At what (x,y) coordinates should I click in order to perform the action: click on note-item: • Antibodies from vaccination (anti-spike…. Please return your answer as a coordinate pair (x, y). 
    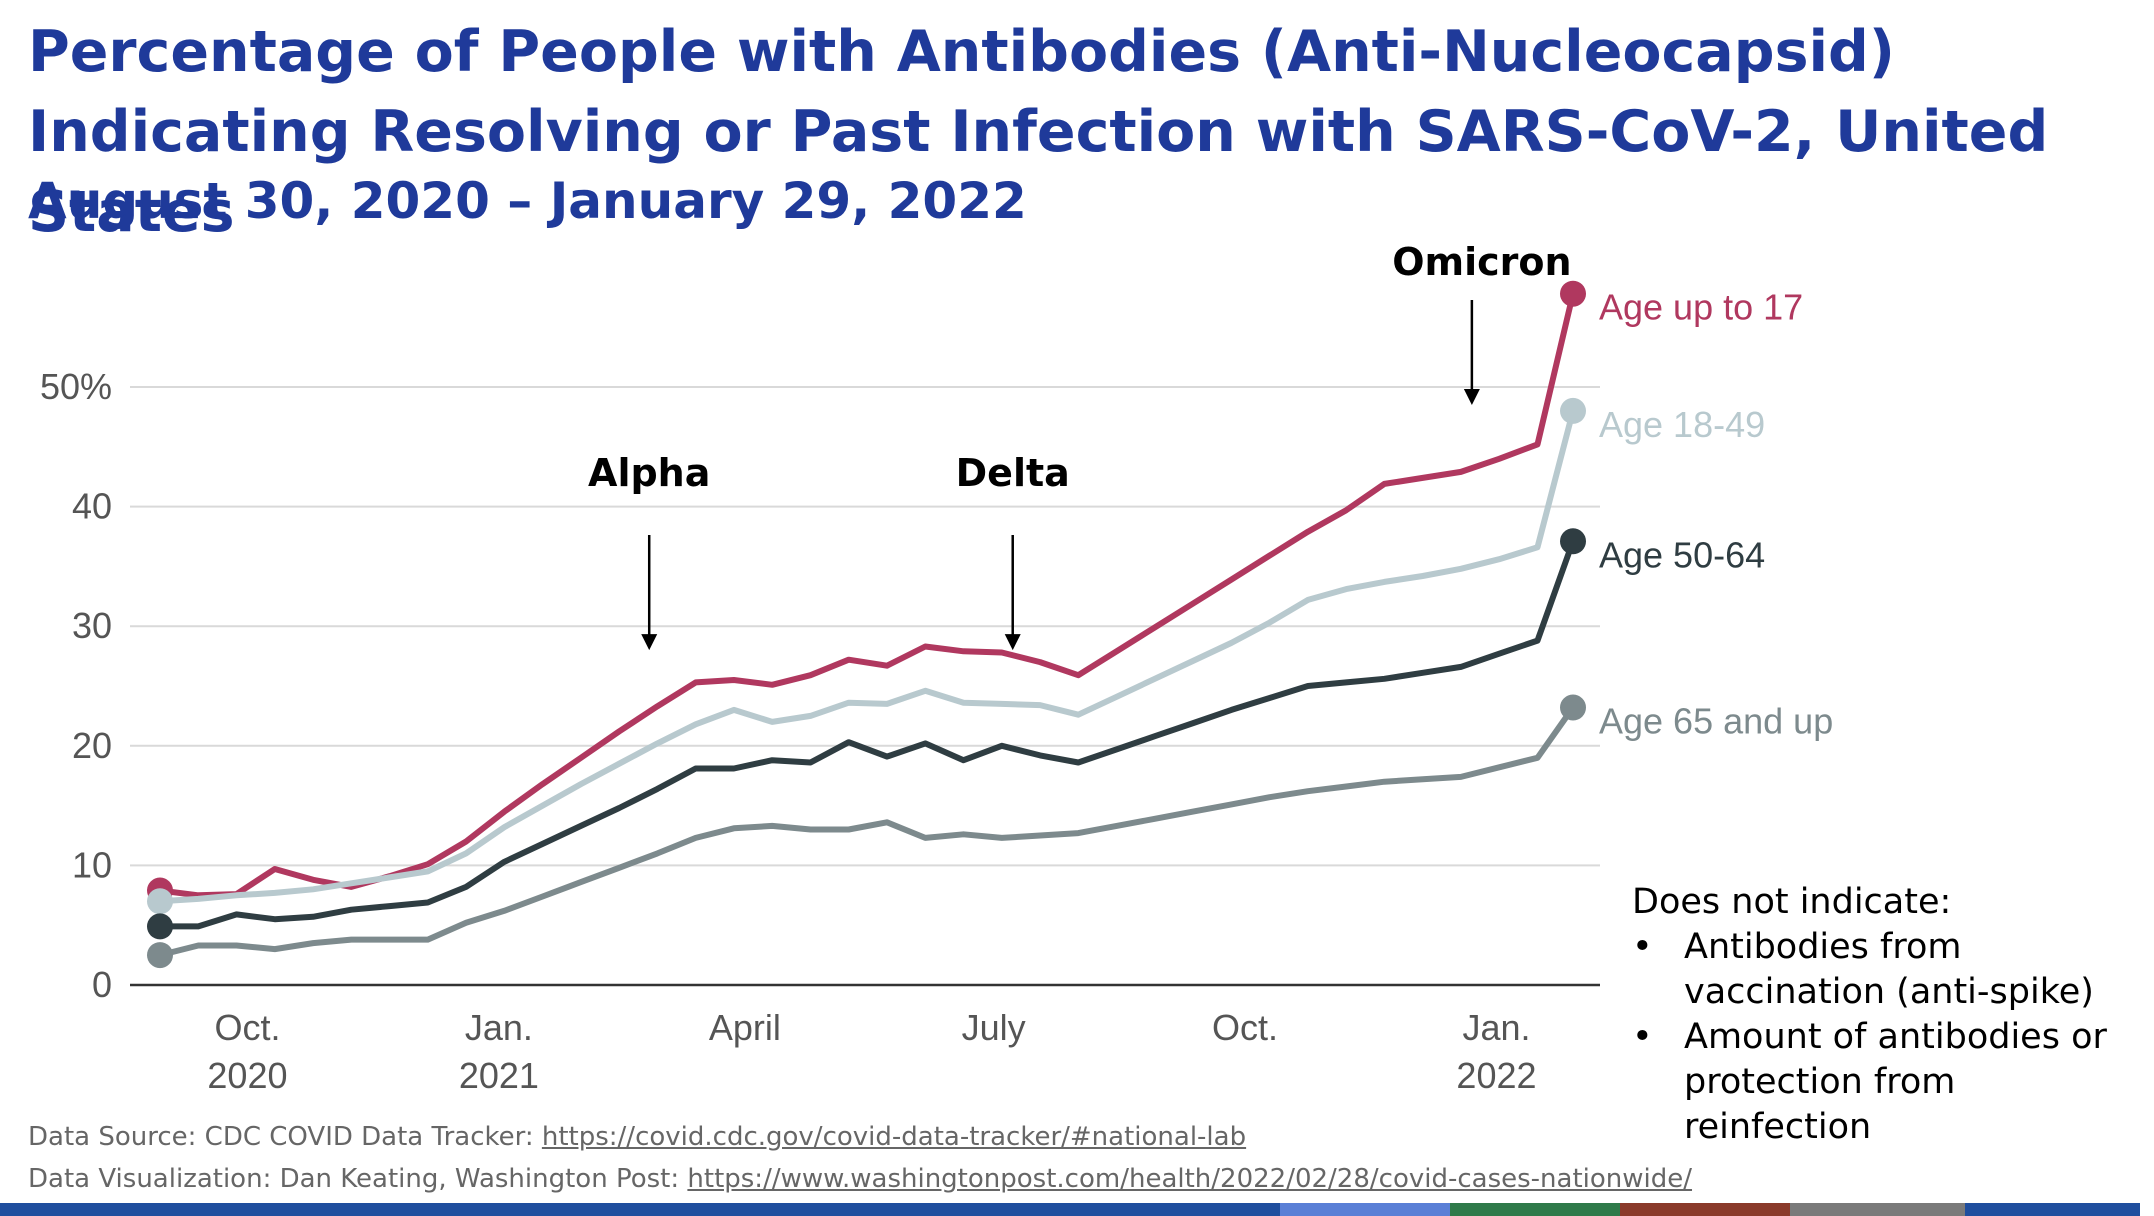
    Looking at the image, I should click on (1892, 970).